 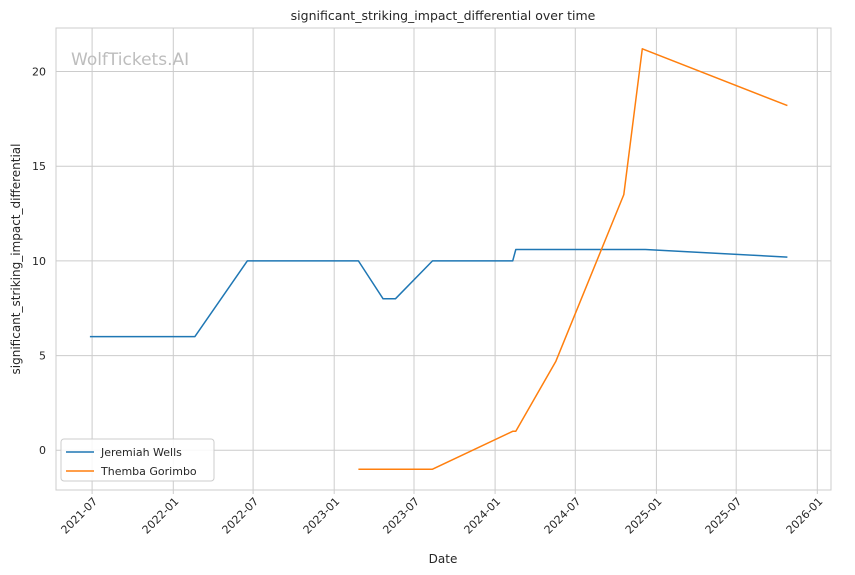 I want to click on legend: Jeremiah Wells Themba Gorimbo, so click(x=137, y=460).